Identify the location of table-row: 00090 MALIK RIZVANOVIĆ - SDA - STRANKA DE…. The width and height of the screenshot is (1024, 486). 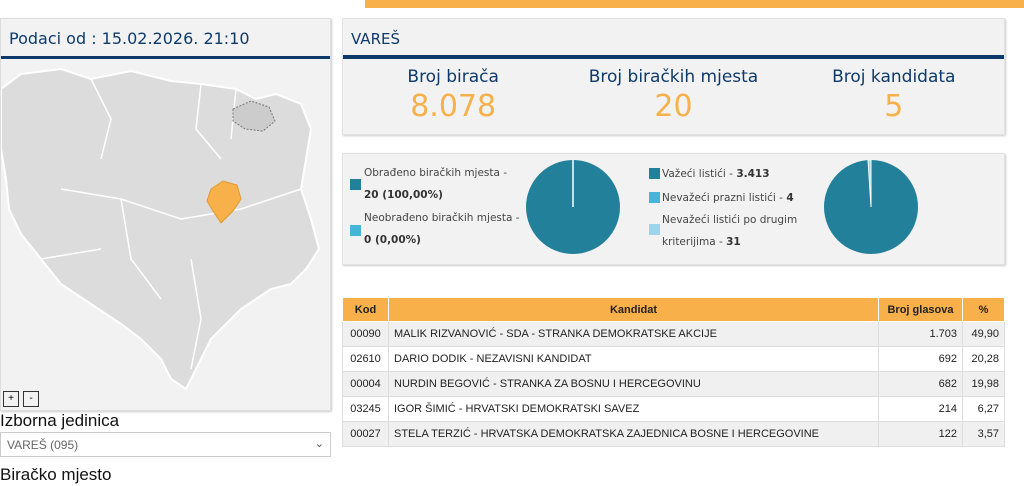
(673, 334).